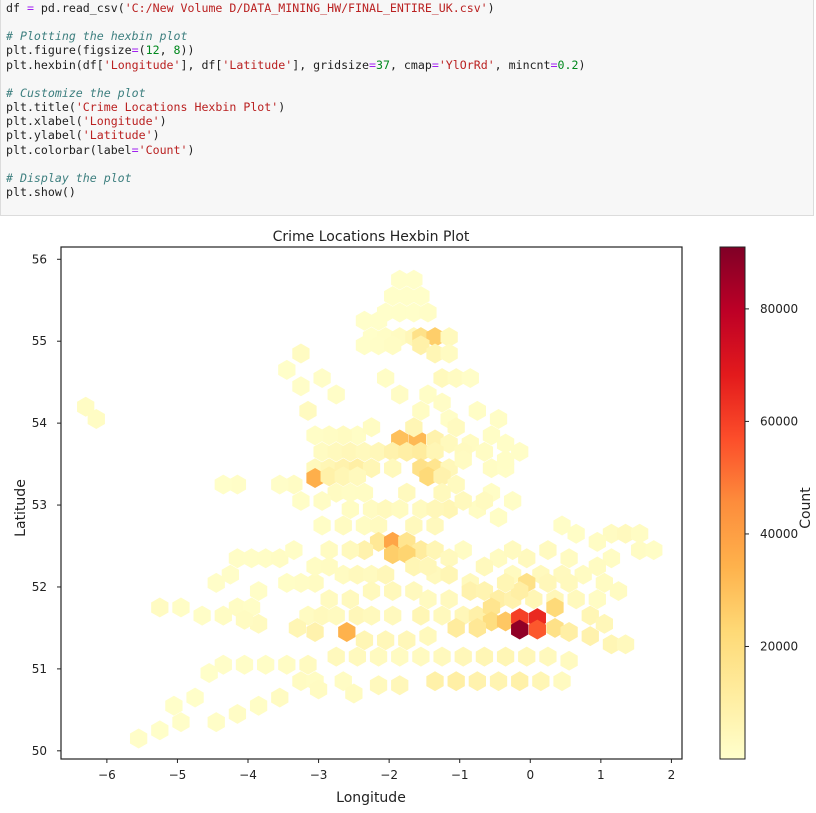 This screenshot has width=816, height=813. What do you see at coordinates (39, 341) in the screenshot?
I see `y-tick-label: 55` at bounding box center [39, 341].